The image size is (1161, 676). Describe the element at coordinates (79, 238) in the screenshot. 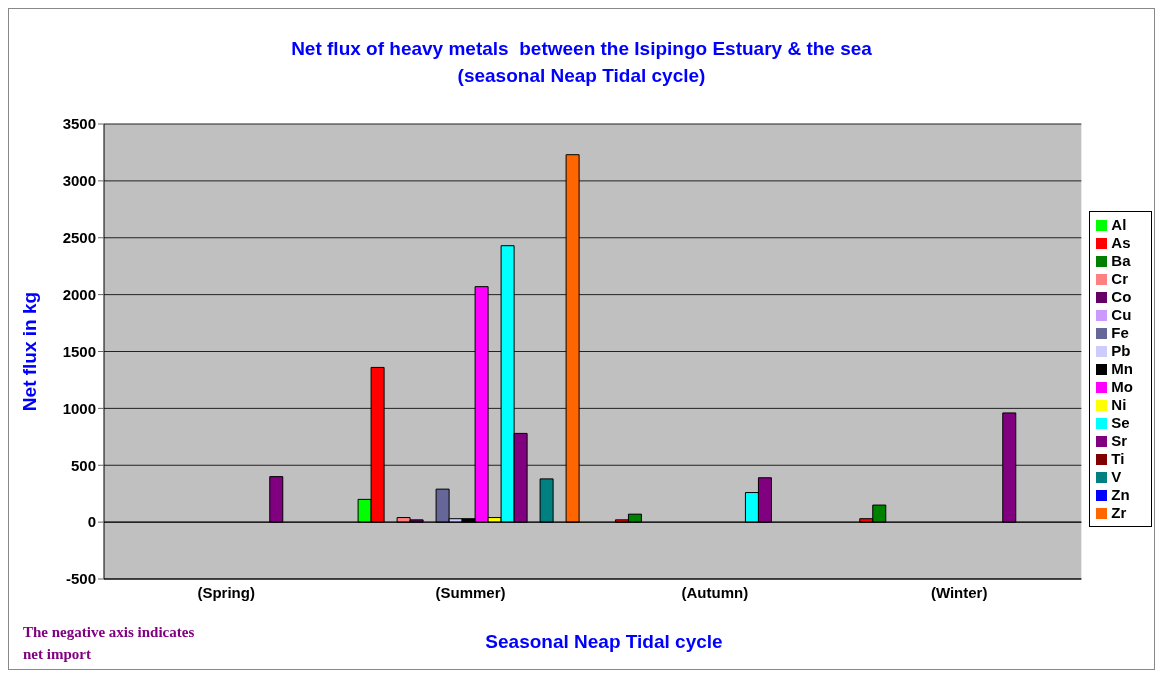

I see `y-tick-label: 2500` at that location.